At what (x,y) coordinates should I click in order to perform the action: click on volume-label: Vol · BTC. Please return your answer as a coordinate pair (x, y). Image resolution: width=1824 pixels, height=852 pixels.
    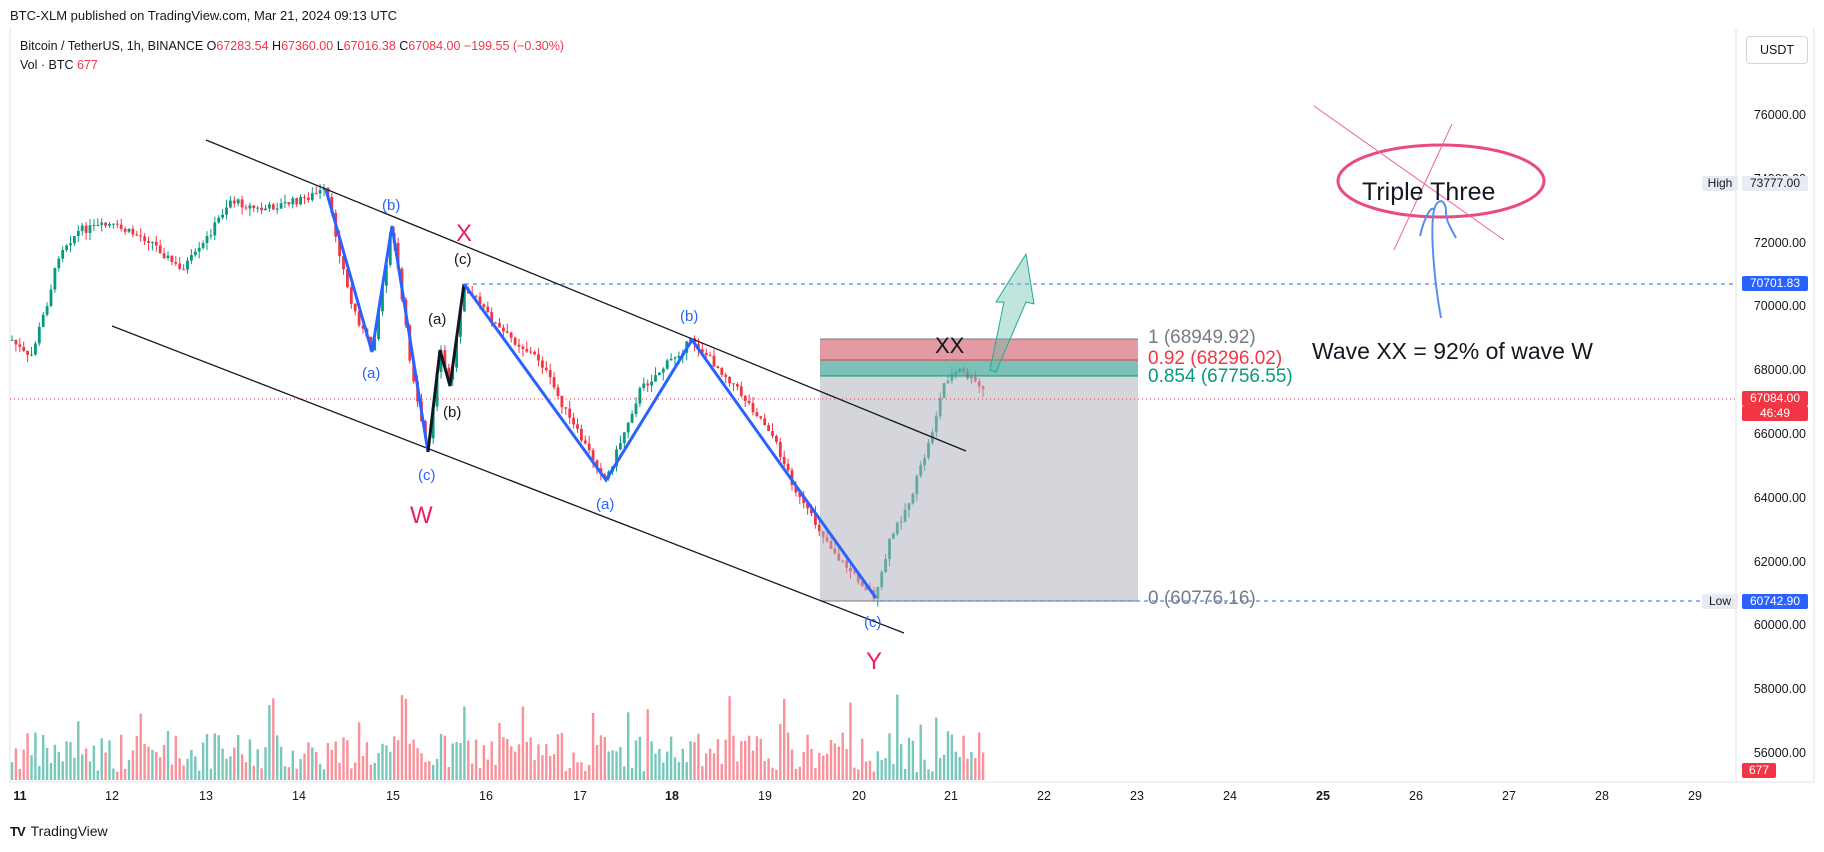
    Looking at the image, I should click on (47, 65).